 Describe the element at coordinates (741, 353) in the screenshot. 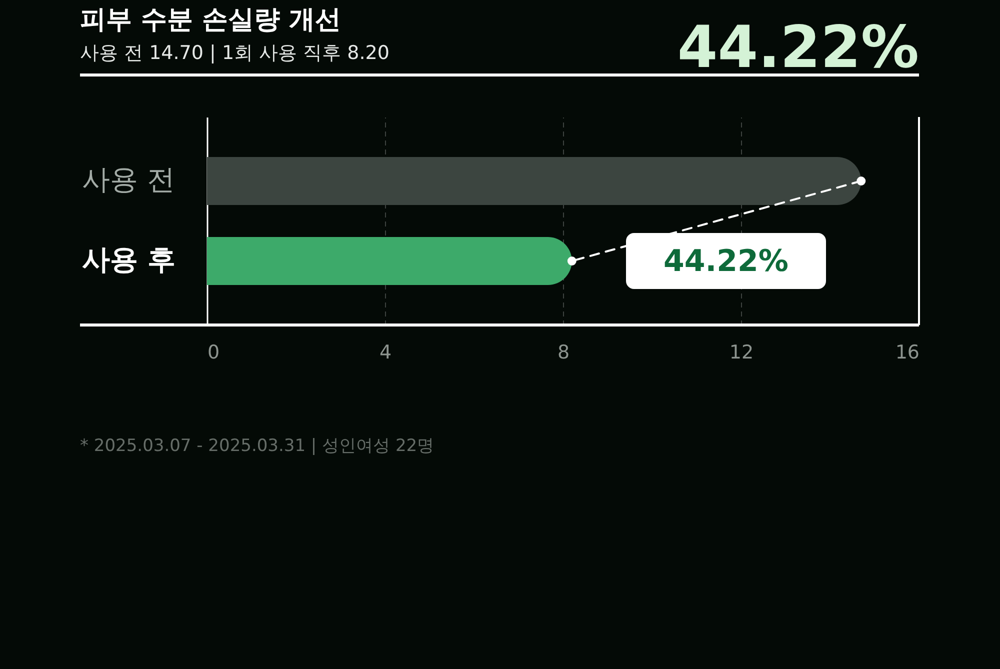

I see `x-tick-label: 12` at that location.